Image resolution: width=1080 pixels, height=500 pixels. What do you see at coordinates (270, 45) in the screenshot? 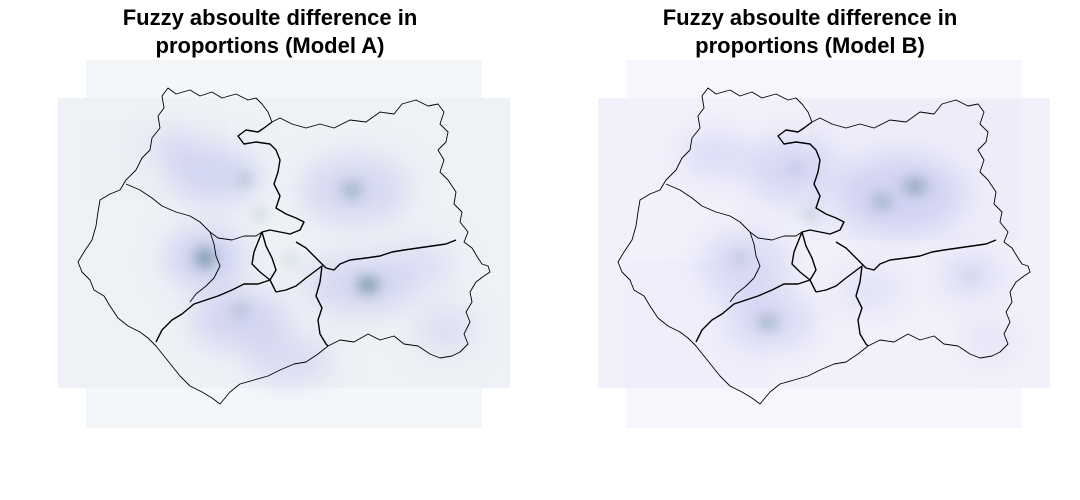
I see `panel-title-line-2: proportions (Model A)` at bounding box center [270, 45].